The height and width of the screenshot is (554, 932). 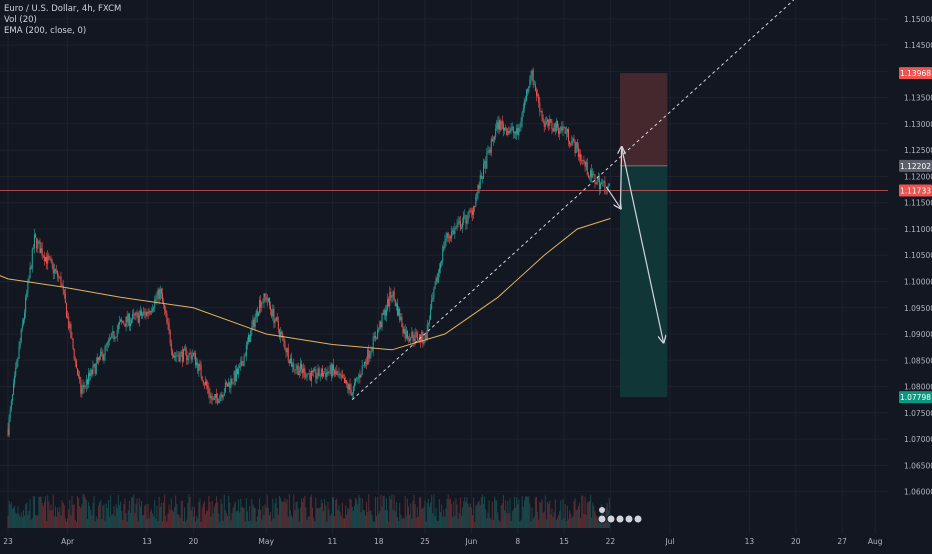 What do you see at coordinates (63, 9) in the screenshot?
I see `symbol-title: Euro / U.S. Dollar, 4h, FXCM` at bounding box center [63, 9].